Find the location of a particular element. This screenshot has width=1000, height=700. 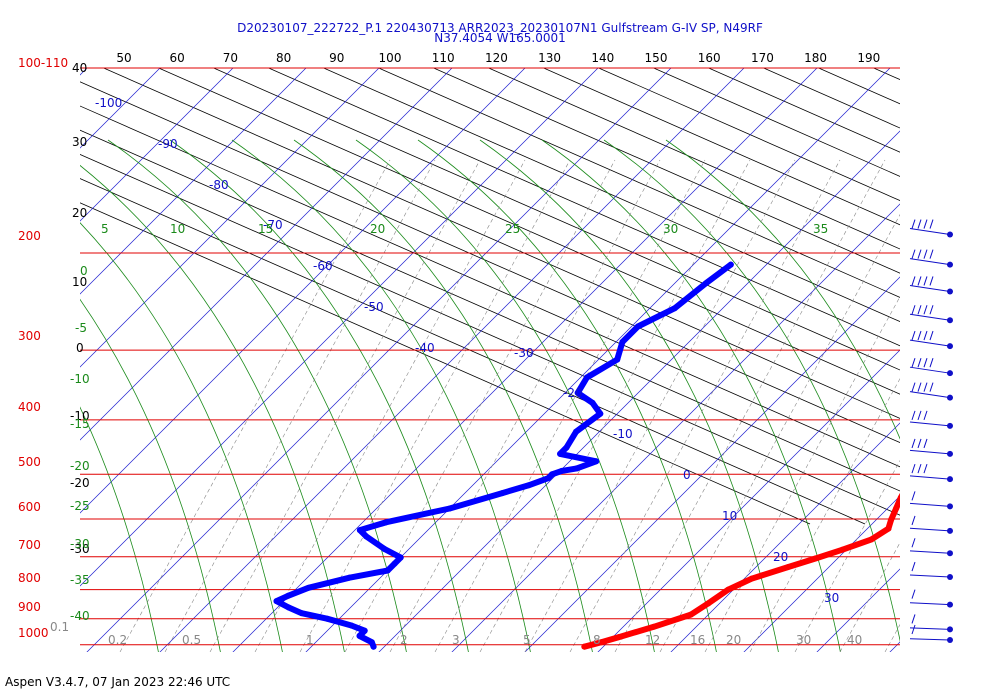

pressure-label: 1000 is located at coordinates (33, 633).